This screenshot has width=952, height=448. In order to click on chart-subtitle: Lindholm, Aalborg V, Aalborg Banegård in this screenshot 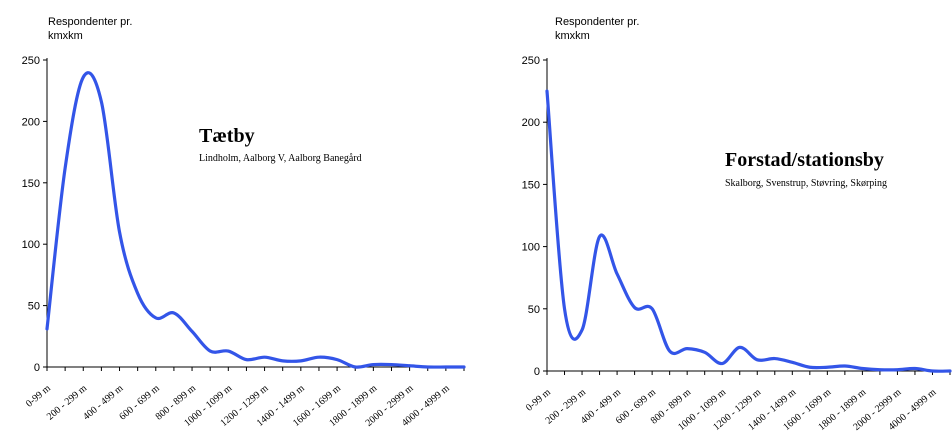, I will do `click(280, 158)`.